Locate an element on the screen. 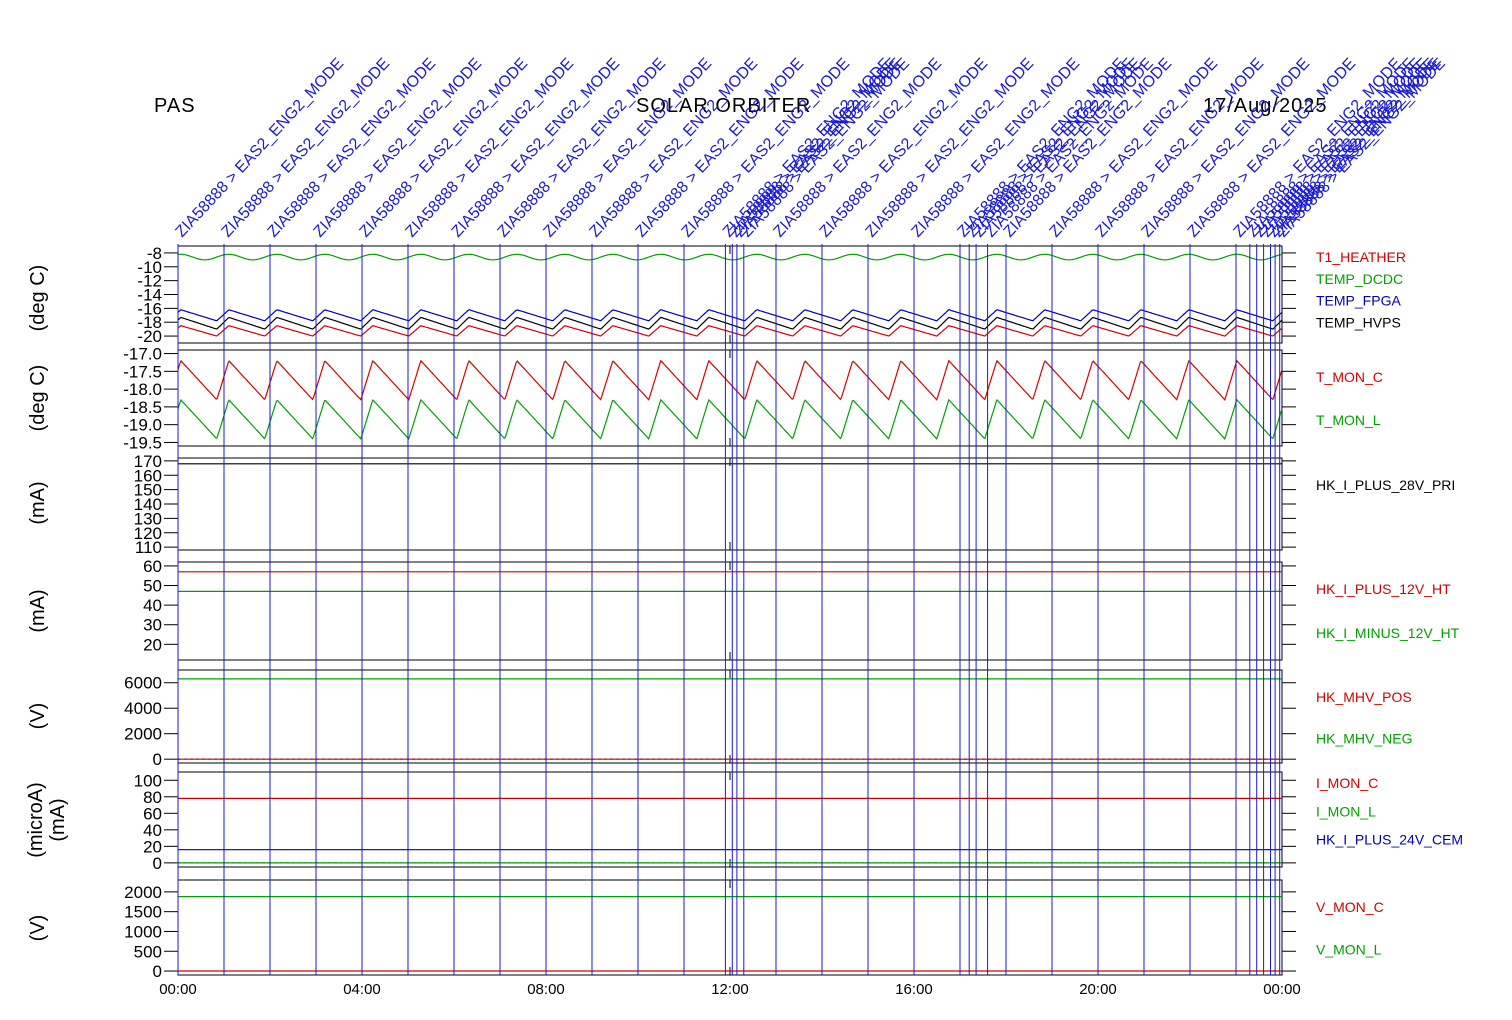 This screenshot has height=1020, width=1512. y-tick-label: 150 is located at coordinates (148, 490).